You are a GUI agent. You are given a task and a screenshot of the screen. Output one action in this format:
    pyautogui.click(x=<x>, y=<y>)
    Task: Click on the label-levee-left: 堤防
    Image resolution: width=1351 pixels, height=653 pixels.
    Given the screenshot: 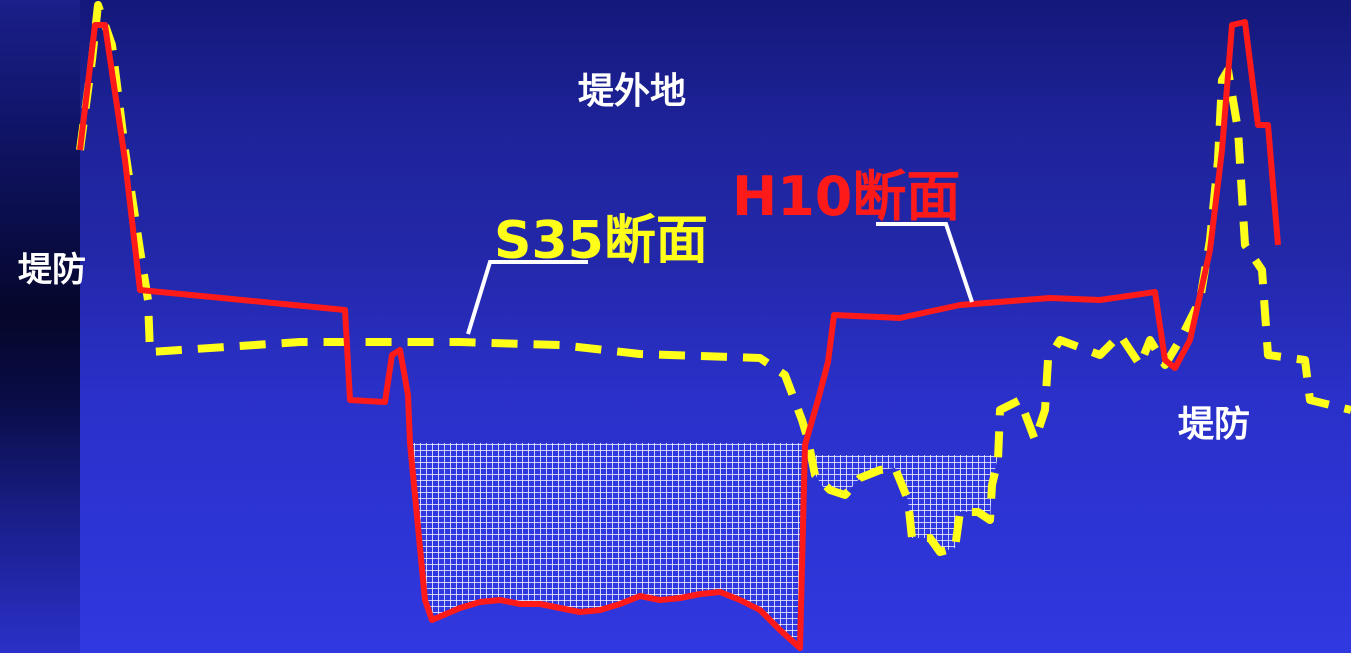 What is the action you would take?
    pyautogui.click(x=52, y=270)
    